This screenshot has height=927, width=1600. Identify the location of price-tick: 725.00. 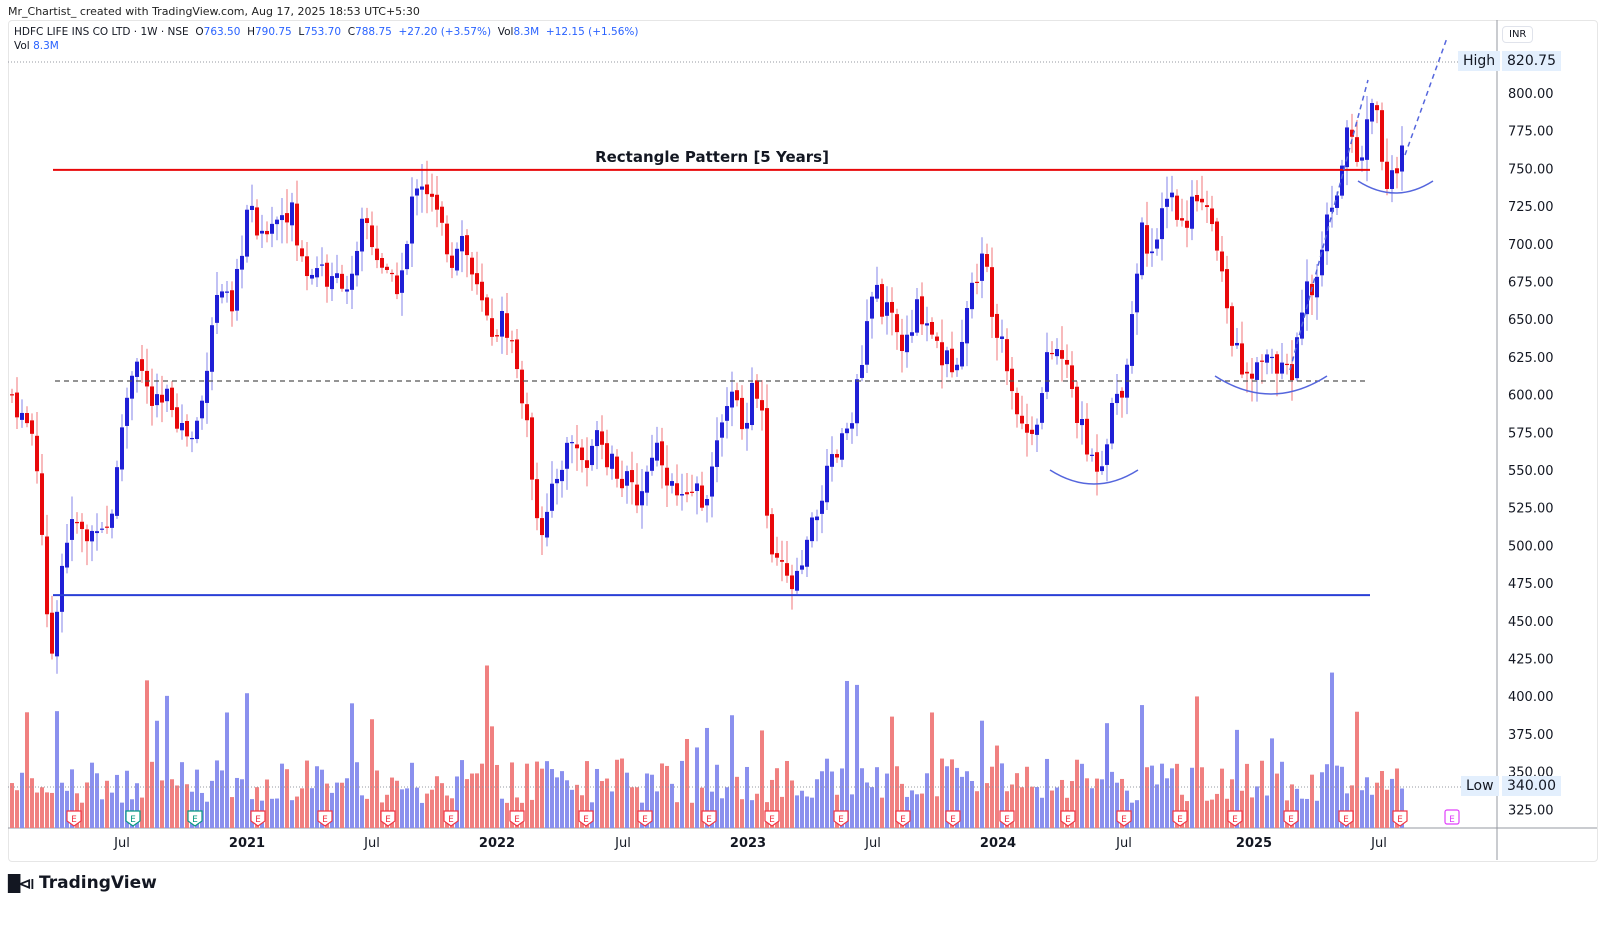
(1531, 207).